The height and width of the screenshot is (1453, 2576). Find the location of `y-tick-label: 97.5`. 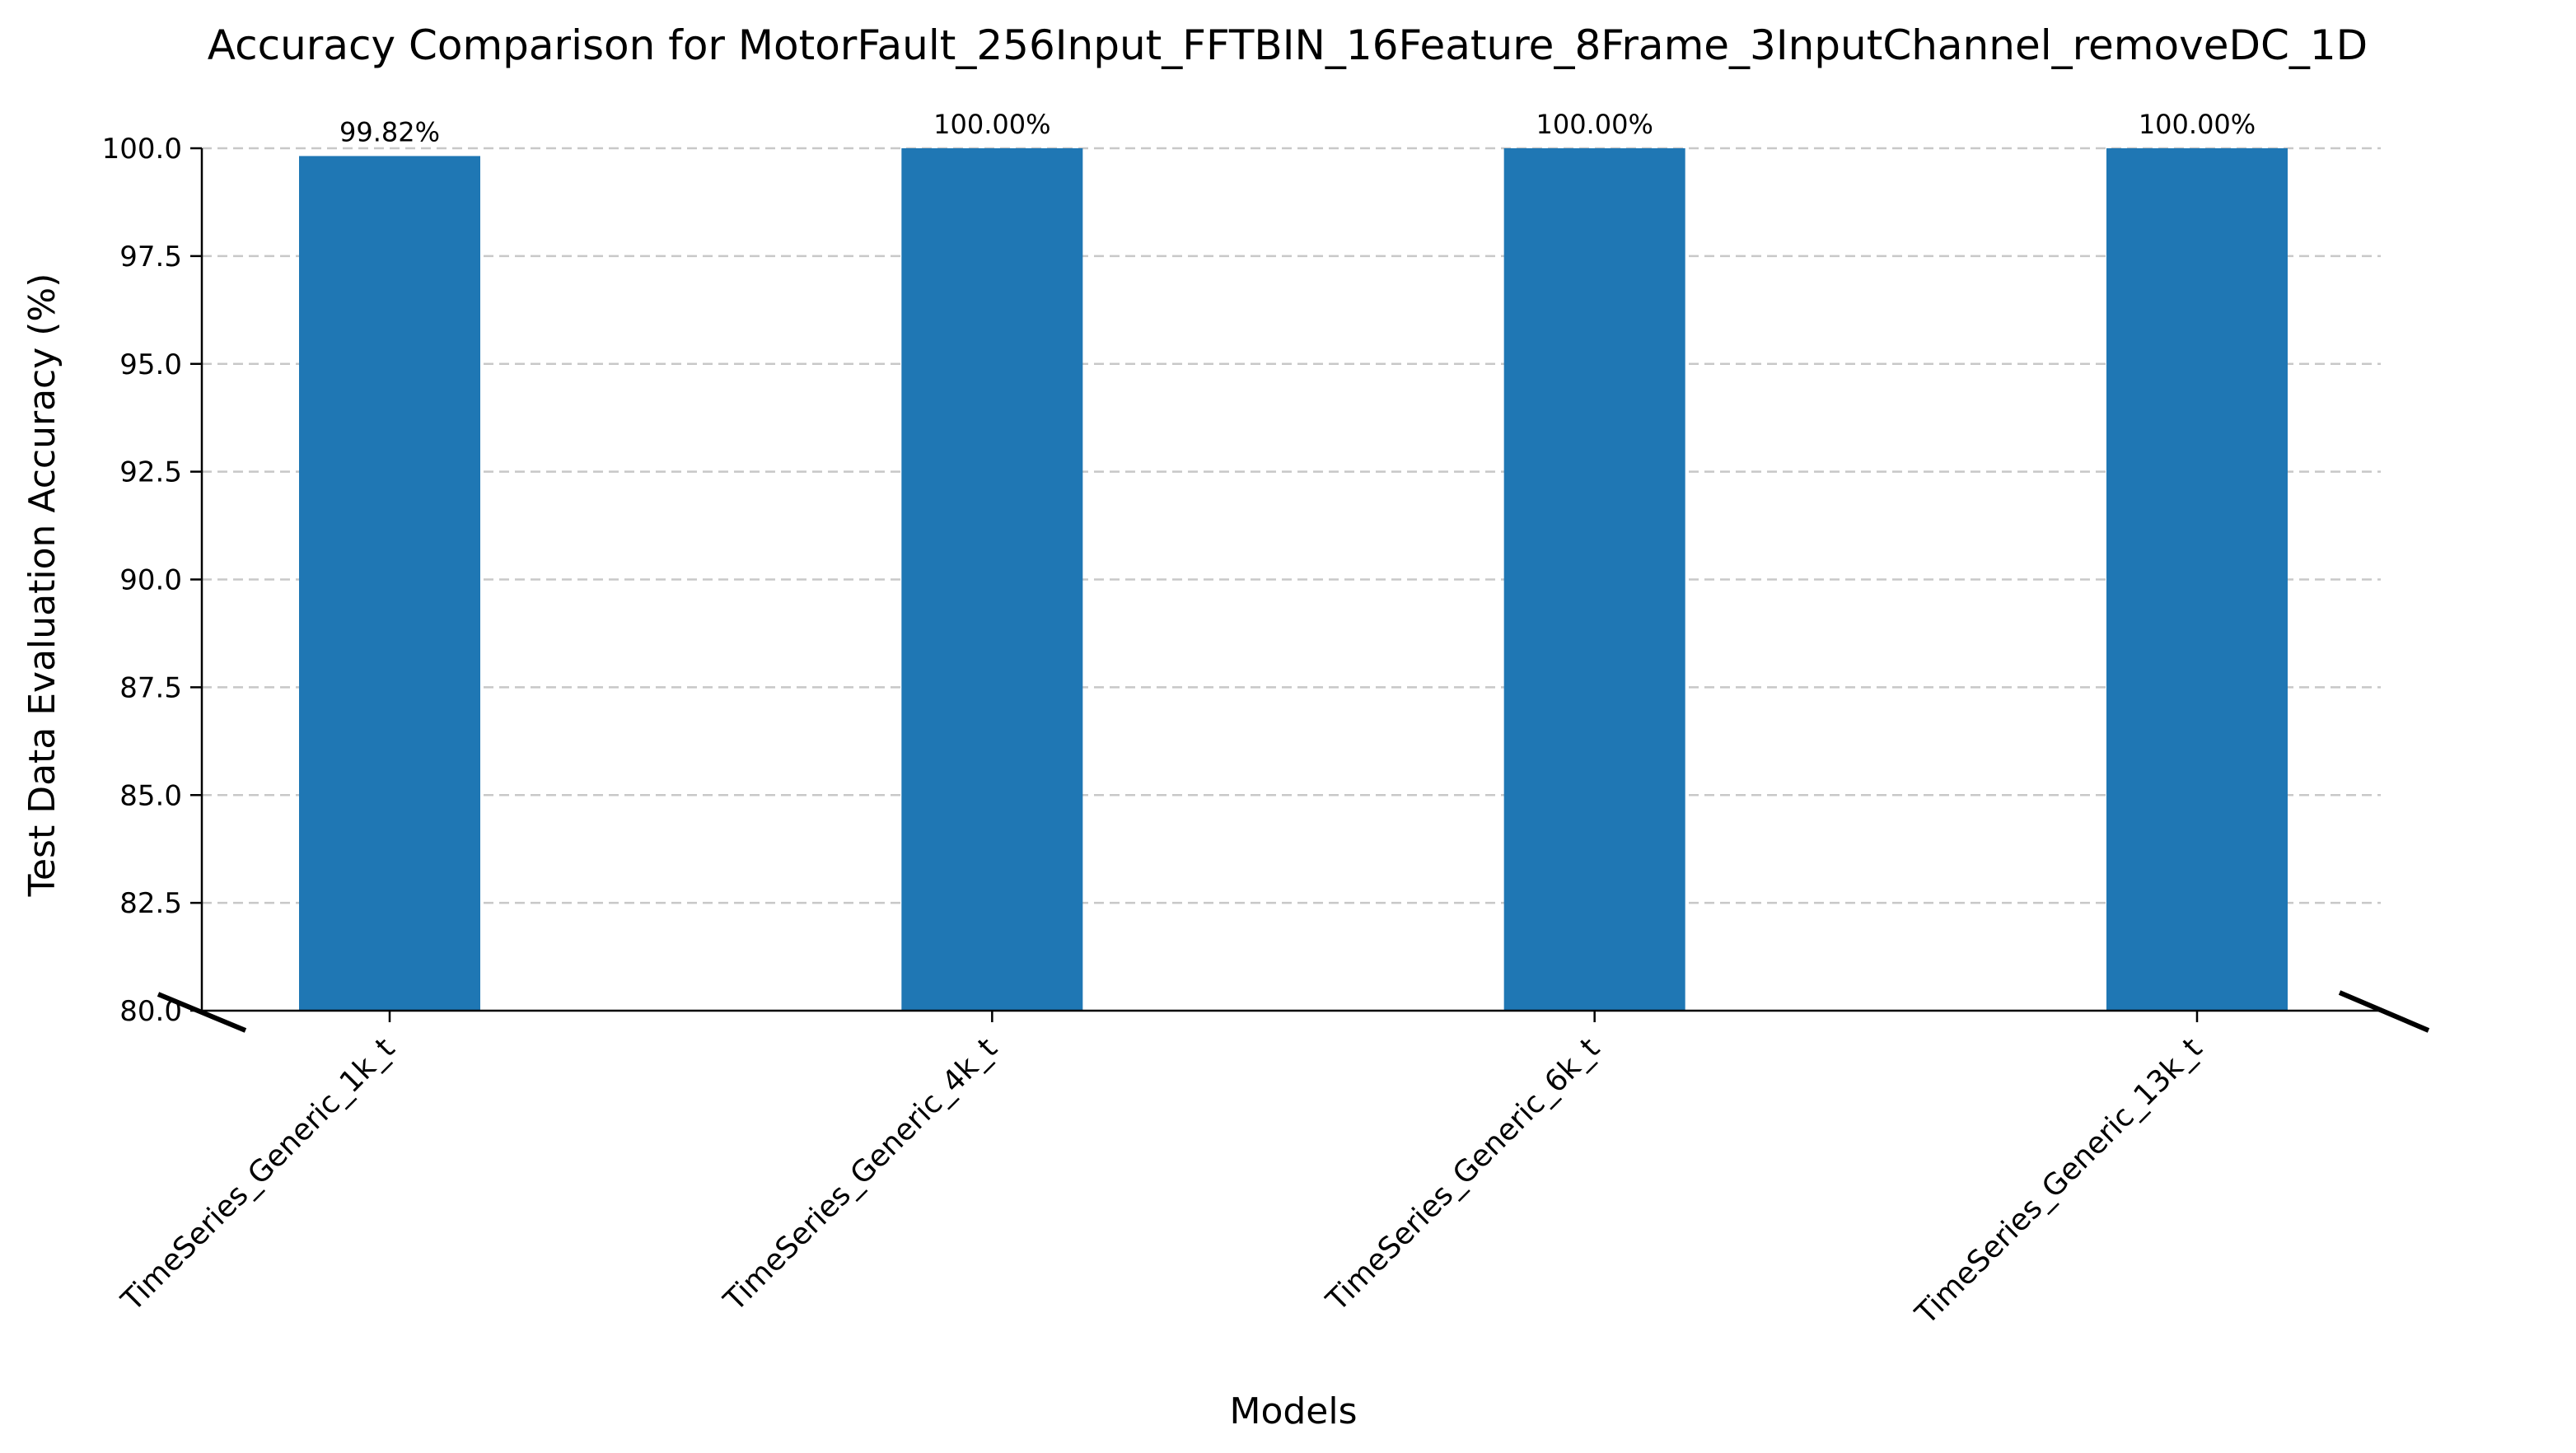

y-tick-label: 97.5 is located at coordinates (150, 257).